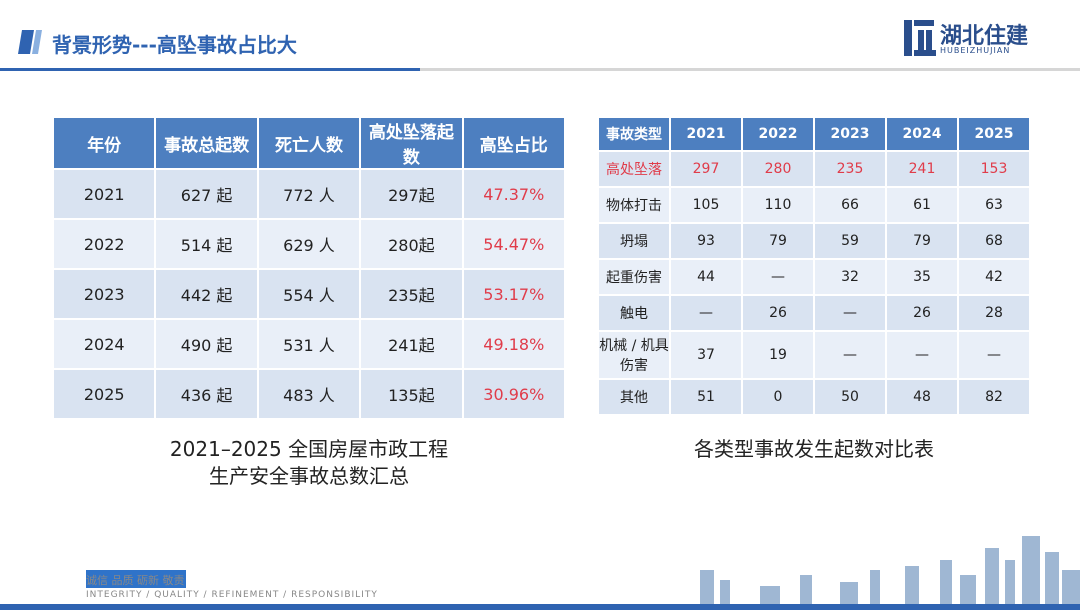 This screenshot has width=1080, height=610. I want to click on cell: 50, so click(850, 397).